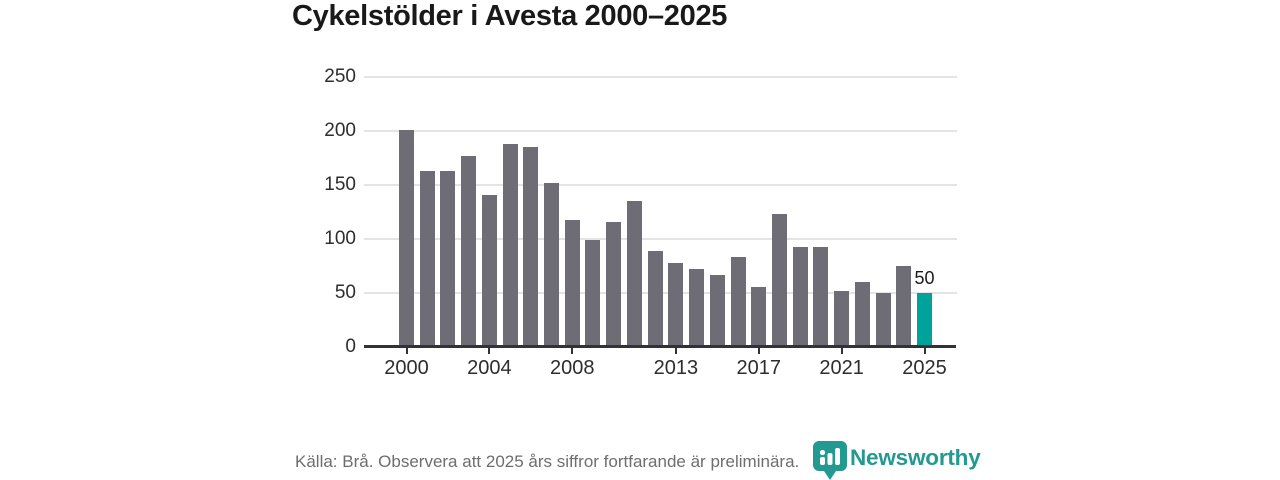 Image resolution: width=1280 pixels, height=480 pixels. I want to click on bar-2005, so click(510, 245).